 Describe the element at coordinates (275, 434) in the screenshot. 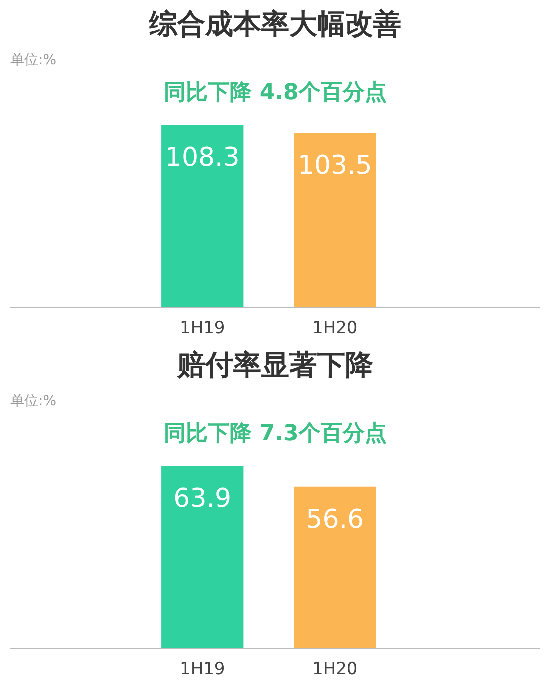

I see `chart-subtitle: 同比下降 7.3个百分点` at that location.